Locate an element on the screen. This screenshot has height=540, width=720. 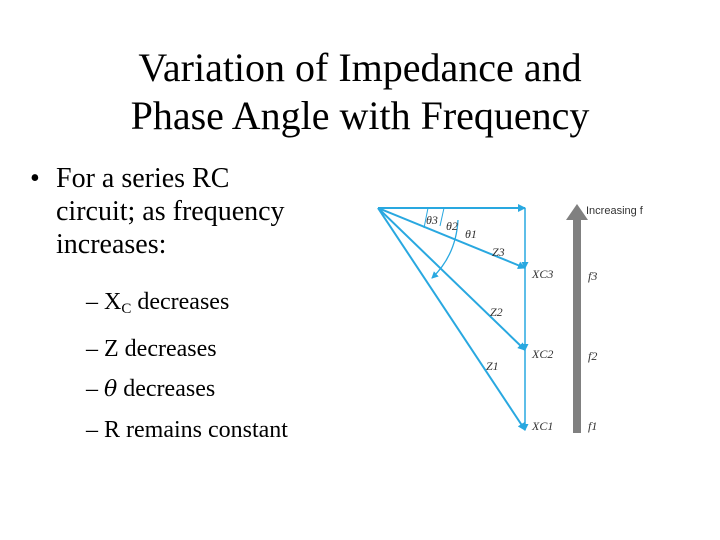
increasing-frequency-arrow-head is located at coordinates (577, 212).